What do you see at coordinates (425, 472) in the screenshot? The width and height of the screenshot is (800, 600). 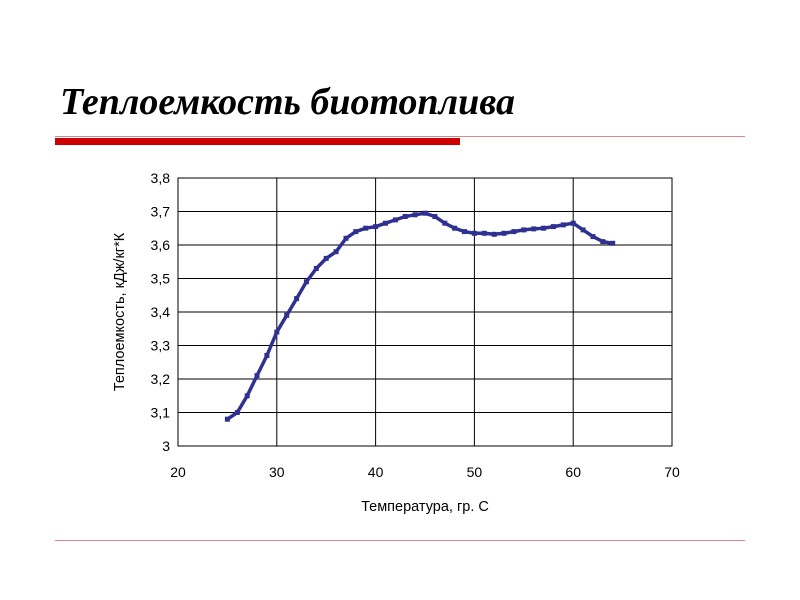 I see `x-ticks: 20 30 40 50 60 70` at bounding box center [425, 472].